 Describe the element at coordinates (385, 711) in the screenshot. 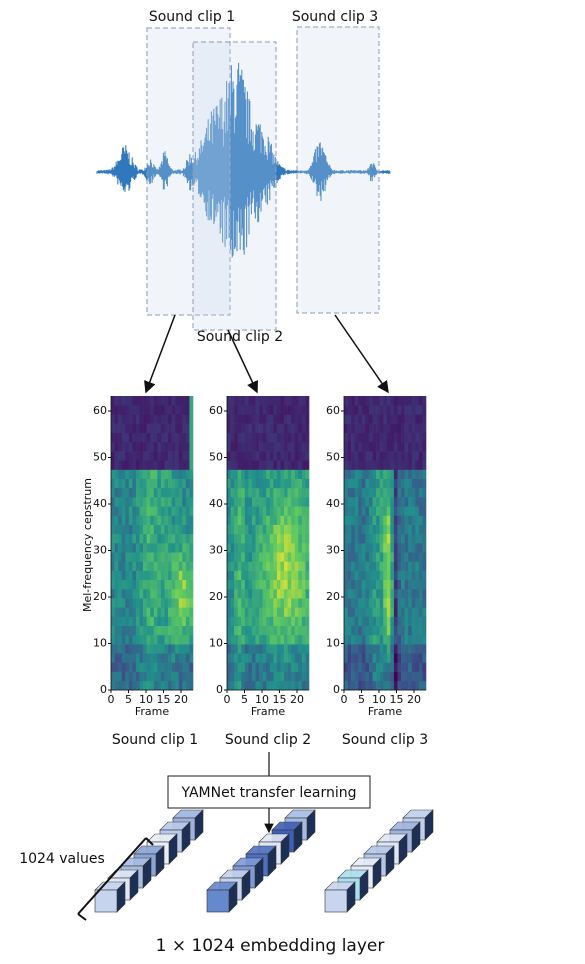

I see `x-axis-label: Frame` at that location.